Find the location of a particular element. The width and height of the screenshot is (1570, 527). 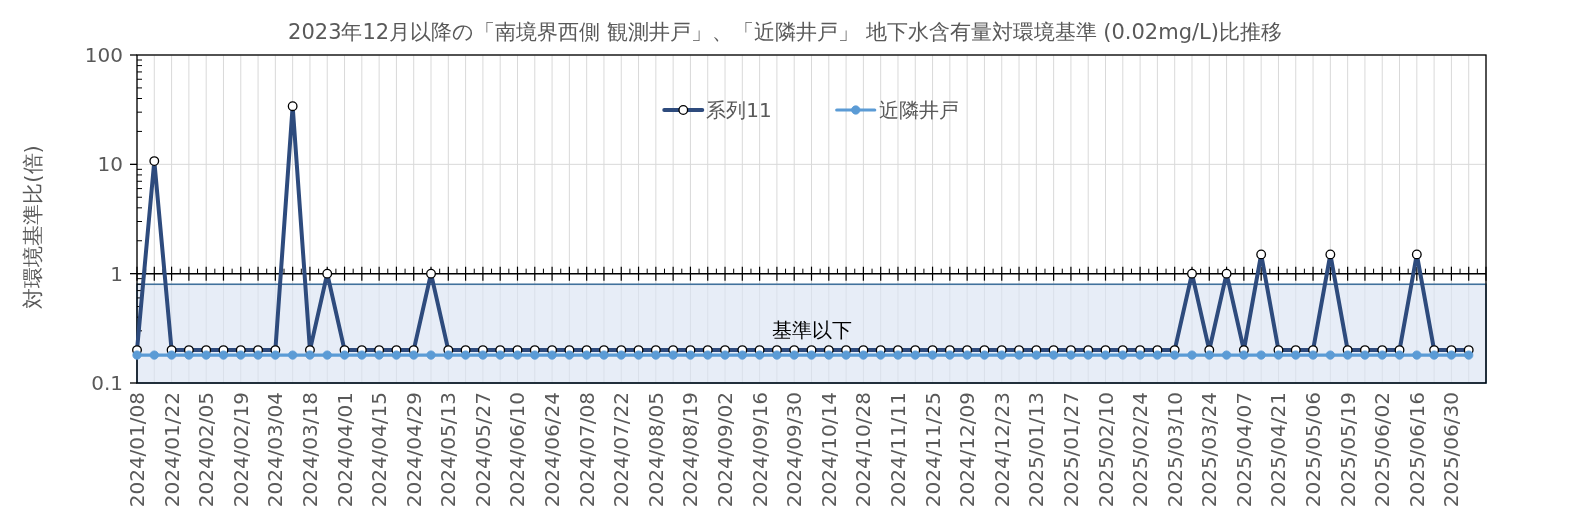

x-tick-label: 2024/05/13 is located at coordinates (448, 450).